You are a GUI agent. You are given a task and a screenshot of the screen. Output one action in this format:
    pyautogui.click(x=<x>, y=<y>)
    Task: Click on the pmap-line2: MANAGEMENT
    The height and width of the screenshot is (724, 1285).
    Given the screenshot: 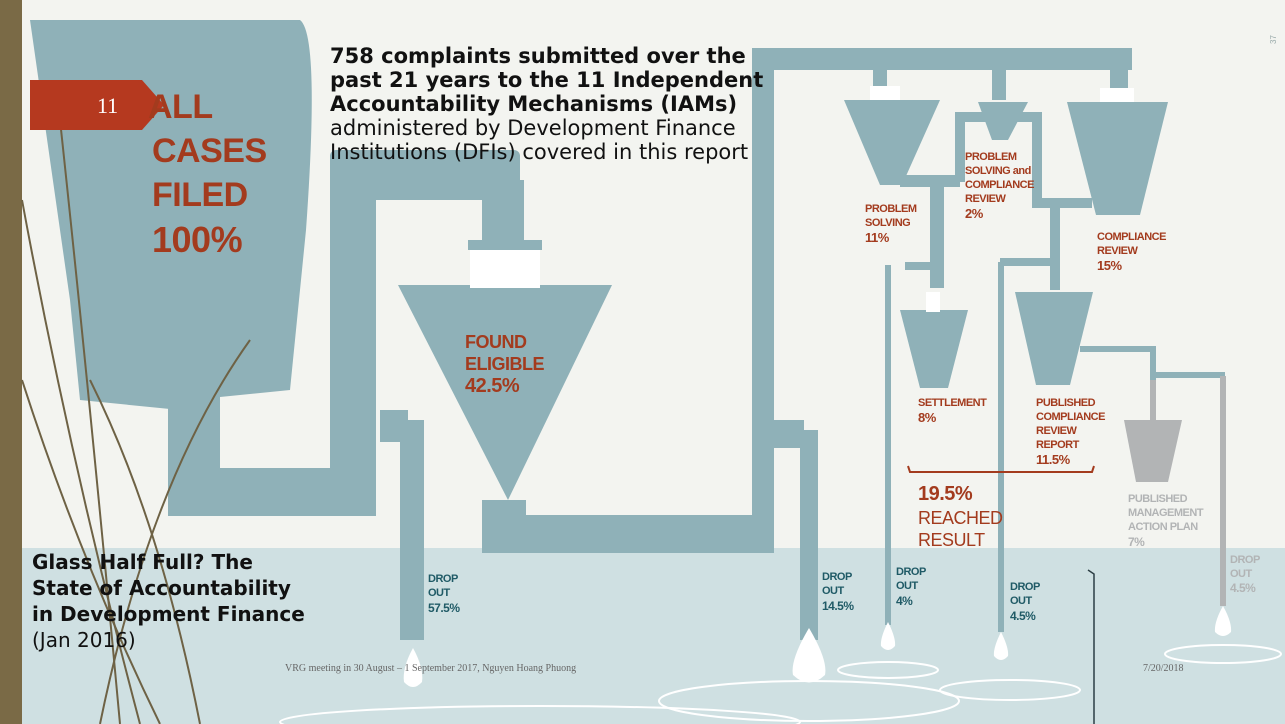 What is the action you would take?
    pyautogui.click(x=1166, y=513)
    